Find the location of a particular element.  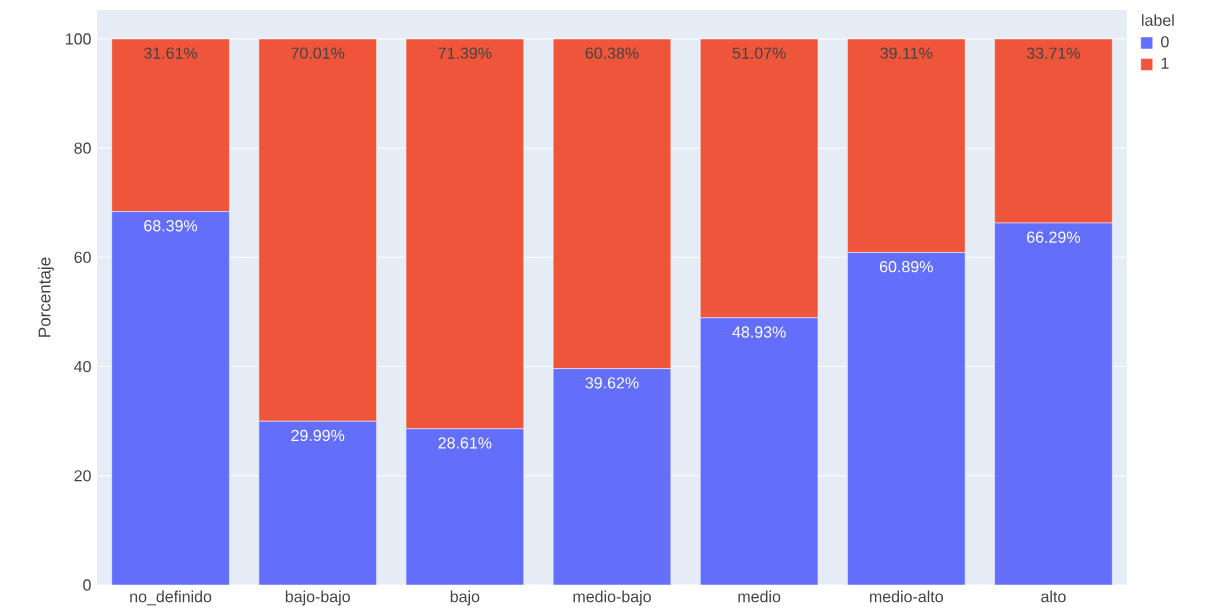

legend-title: label is located at coordinates (1158, 20).